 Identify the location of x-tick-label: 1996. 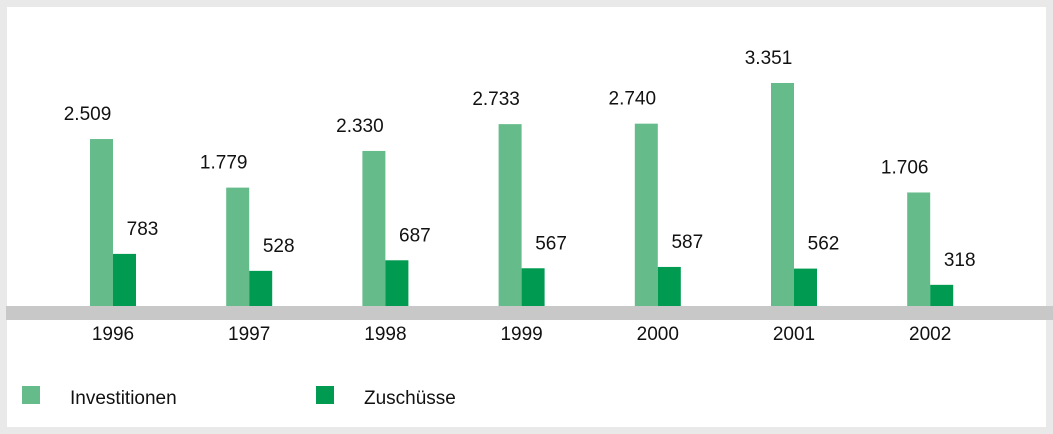
(113, 334).